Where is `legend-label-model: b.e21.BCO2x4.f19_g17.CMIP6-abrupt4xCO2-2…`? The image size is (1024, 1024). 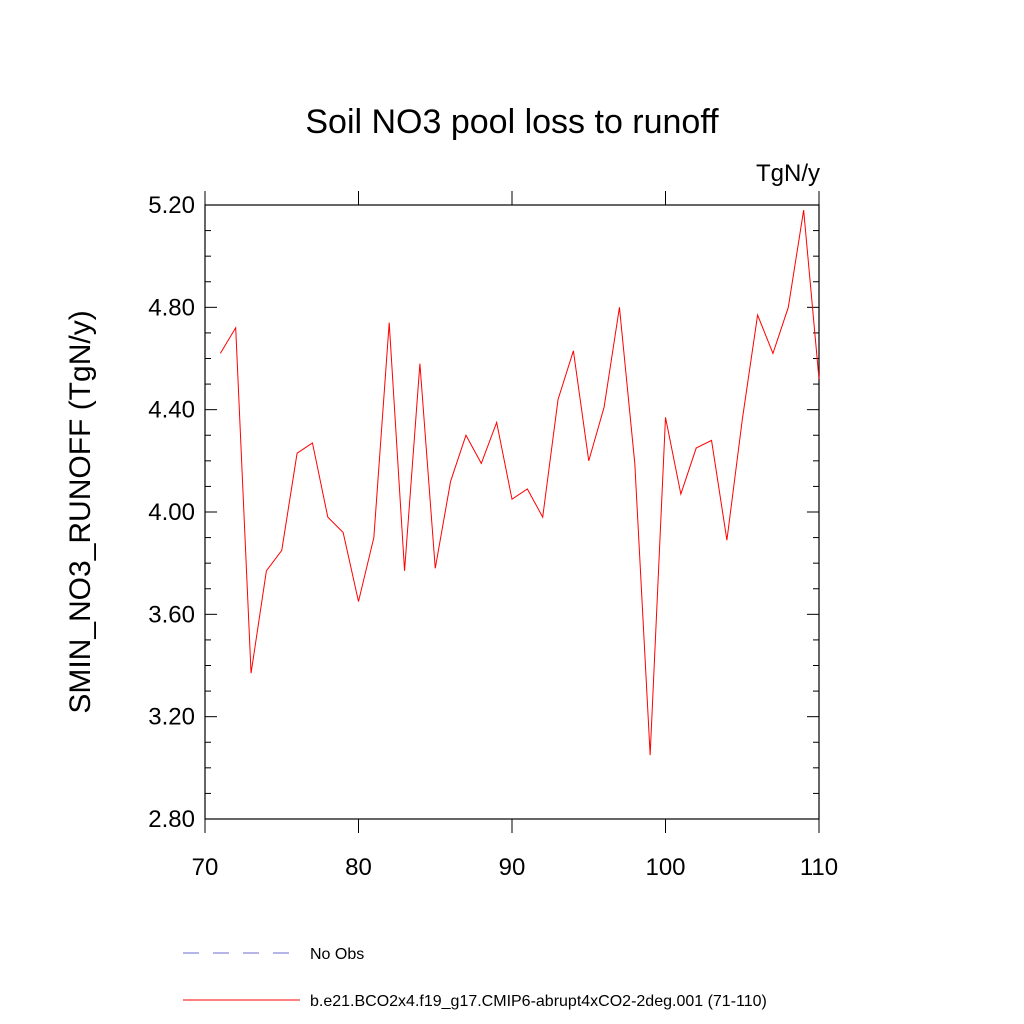 legend-label-model: b.e21.BCO2x4.f19_g17.CMIP6-abrupt4xCO2-2… is located at coordinates (538, 1001).